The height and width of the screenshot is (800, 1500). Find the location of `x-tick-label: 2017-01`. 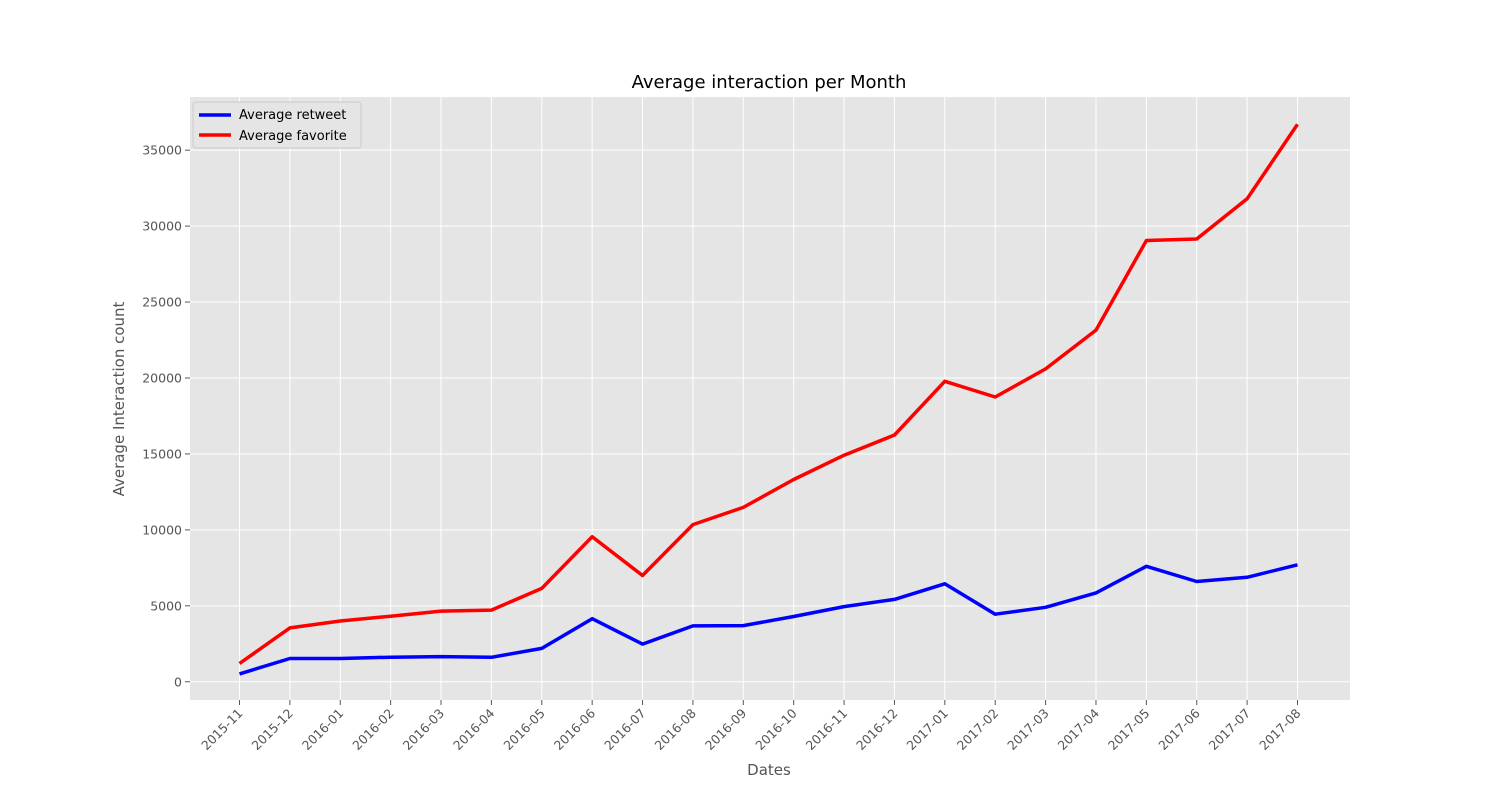

x-tick-label: 2017-01 is located at coordinates (927, 730).